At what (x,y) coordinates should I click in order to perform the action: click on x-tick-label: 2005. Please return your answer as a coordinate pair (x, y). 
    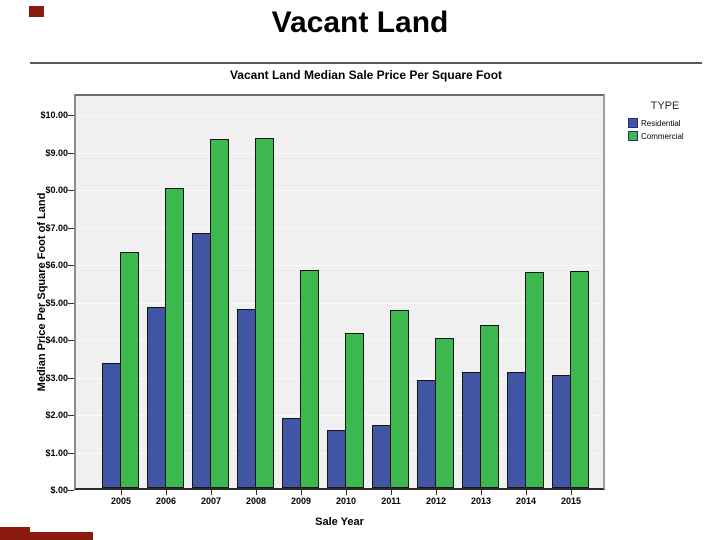
    Looking at the image, I should click on (121, 501).